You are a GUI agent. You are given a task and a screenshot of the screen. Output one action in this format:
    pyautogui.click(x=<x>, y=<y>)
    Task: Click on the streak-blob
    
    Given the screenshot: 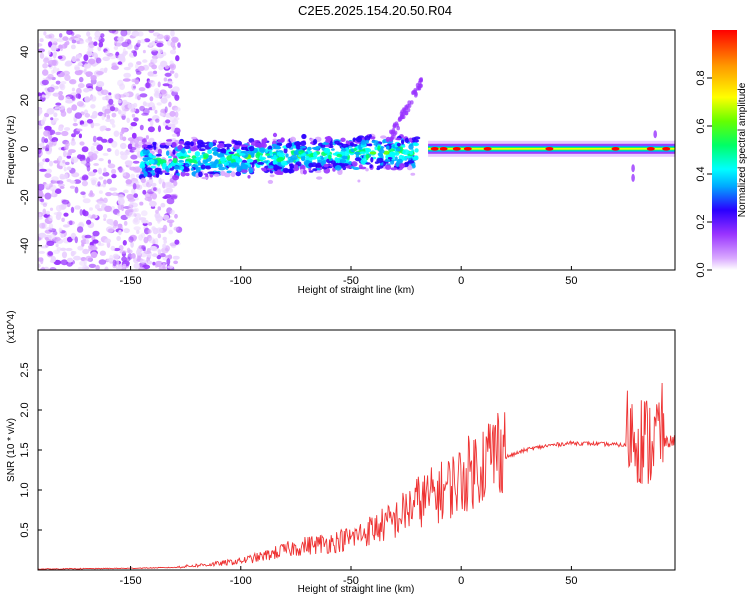 What is the action you would take?
    pyautogui.click(x=415, y=92)
    